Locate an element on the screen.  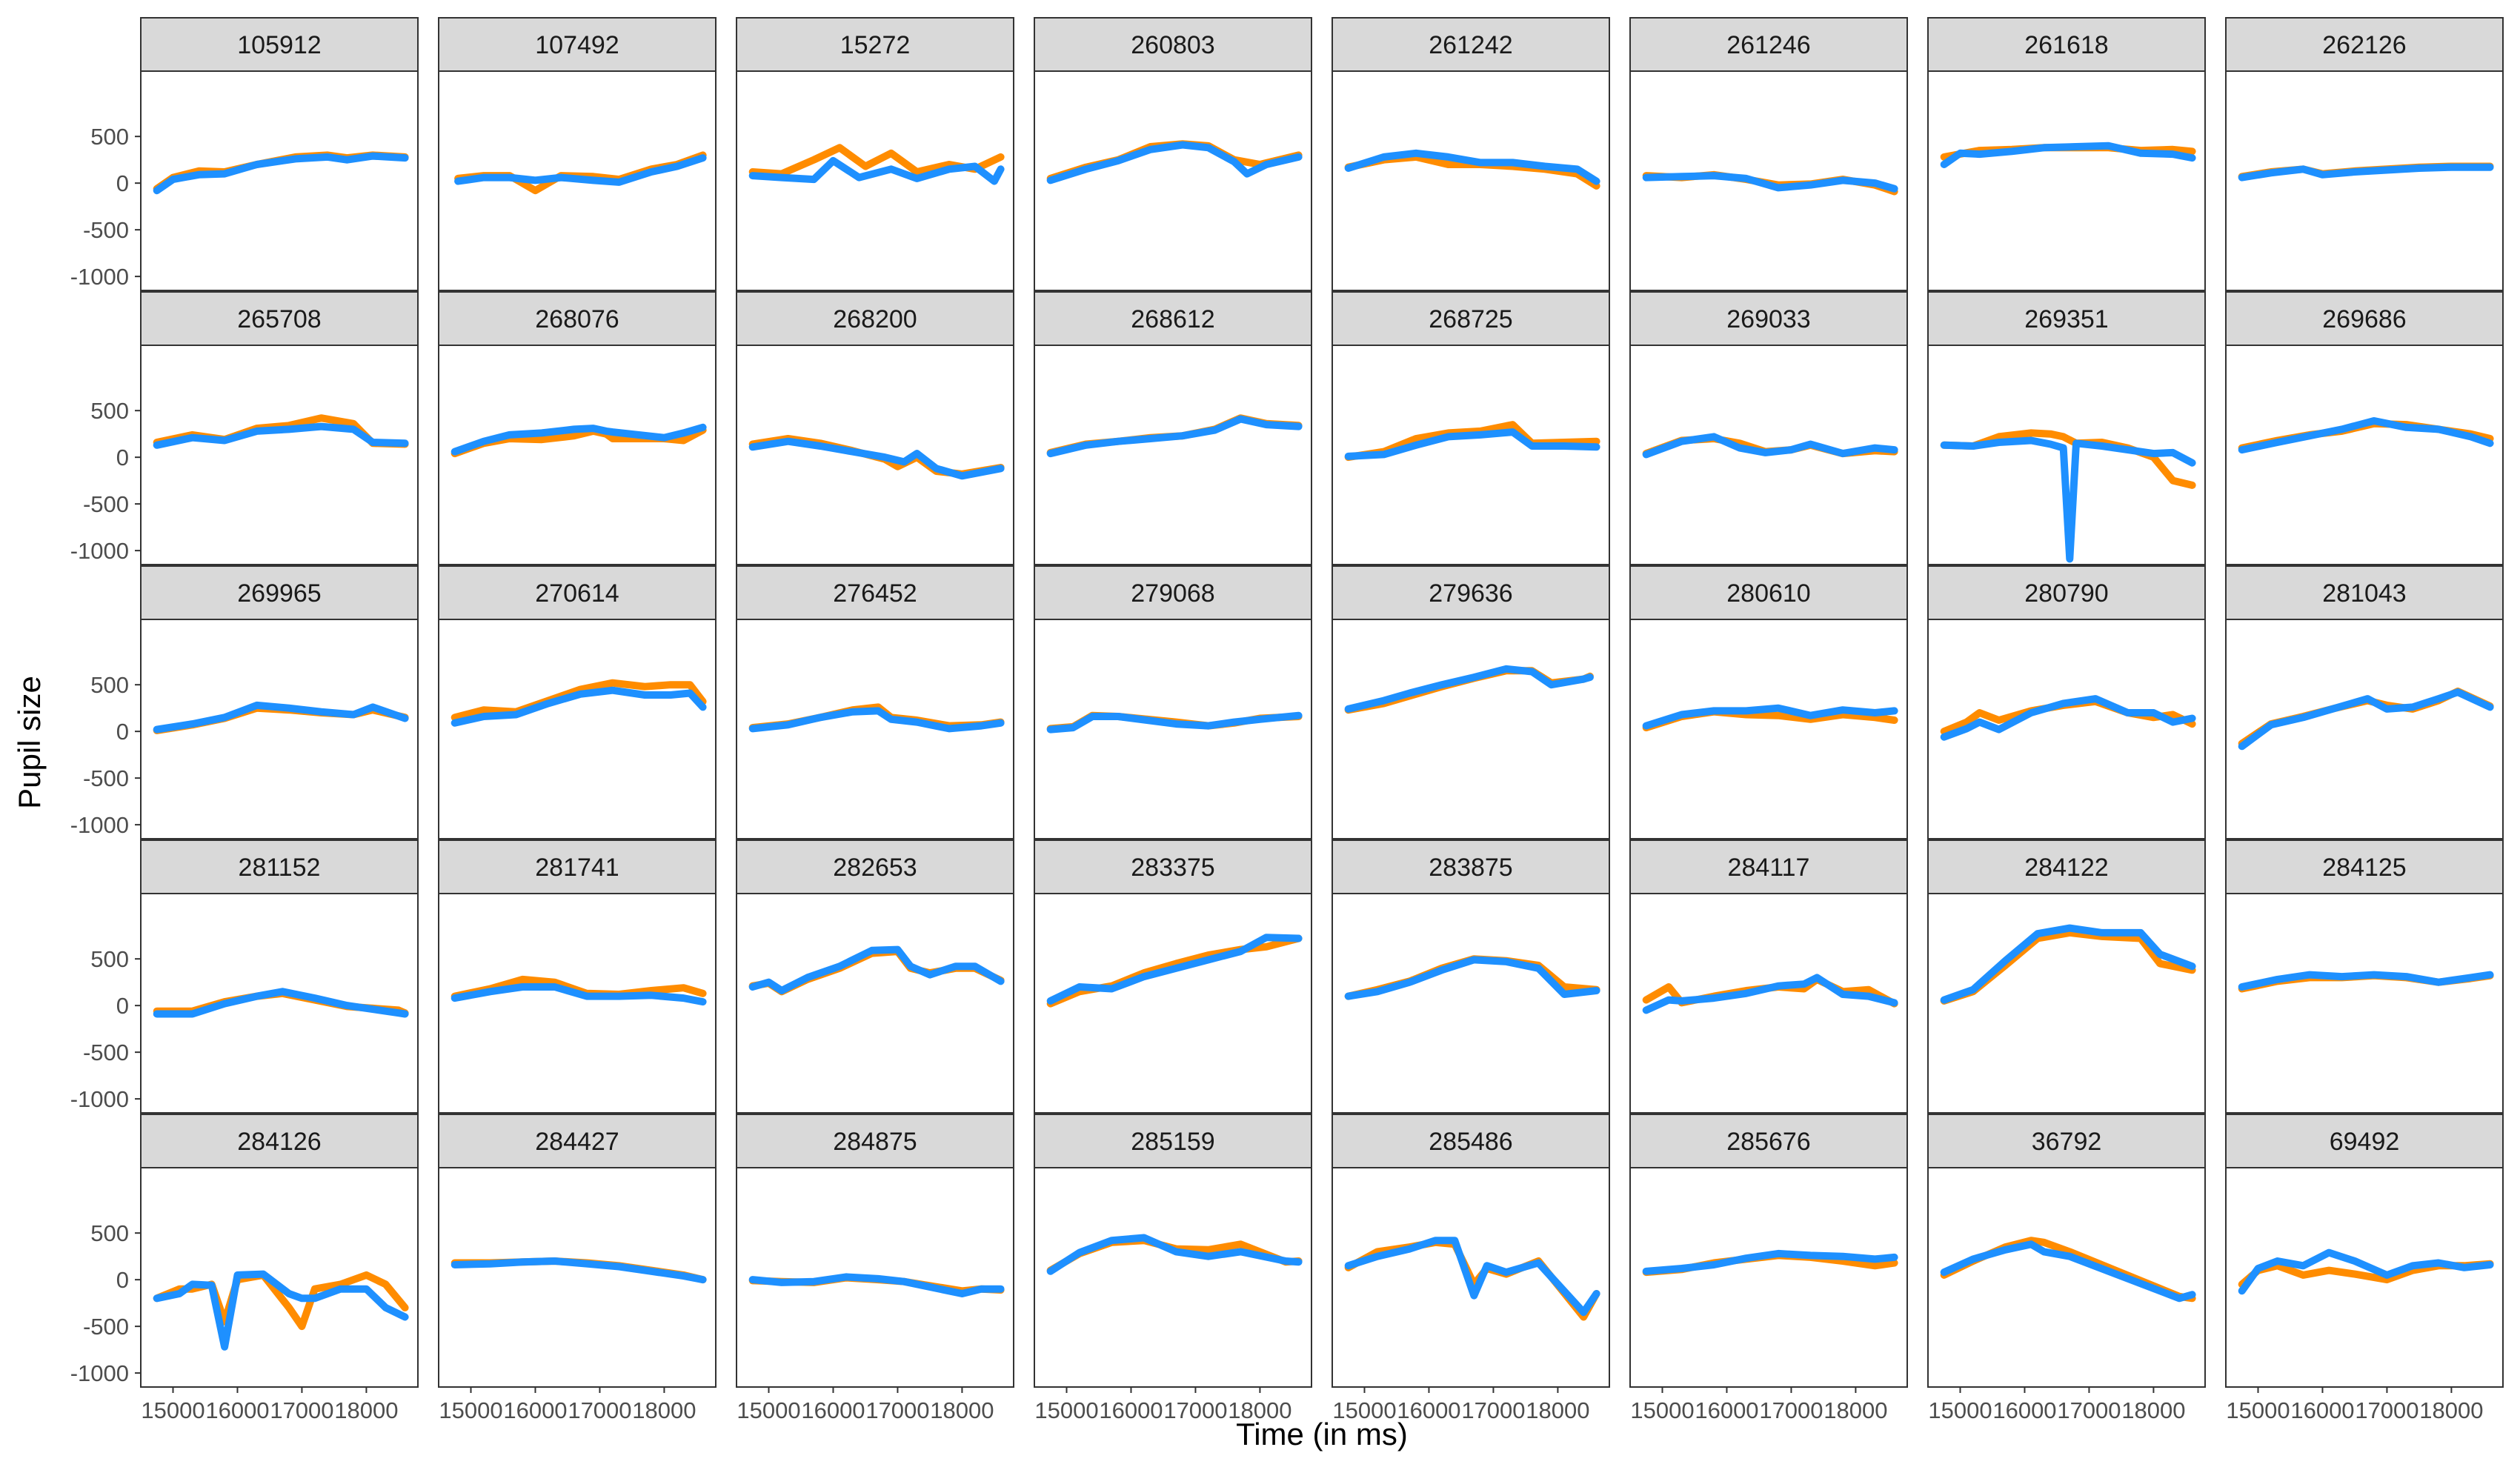
facet-label: 280610 is located at coordinates (1768, 593).